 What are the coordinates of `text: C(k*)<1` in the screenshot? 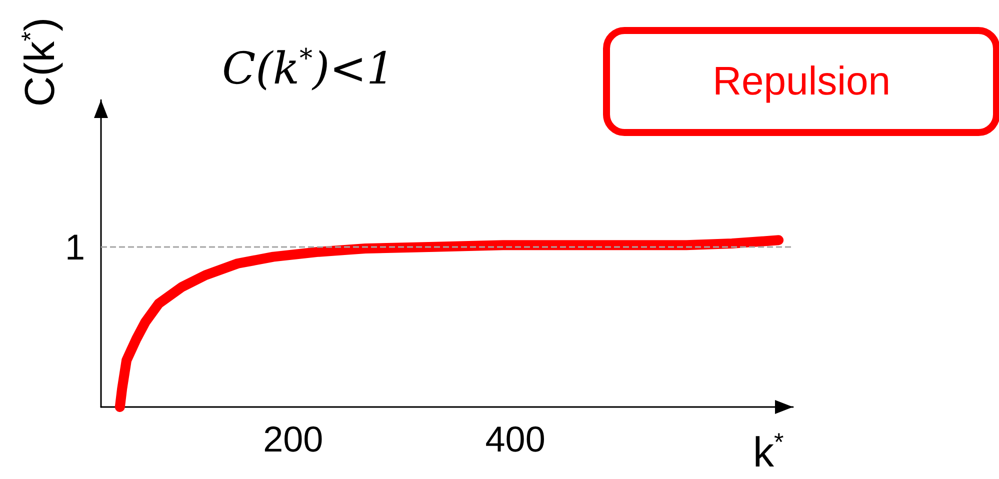 It's located at (308, 68).